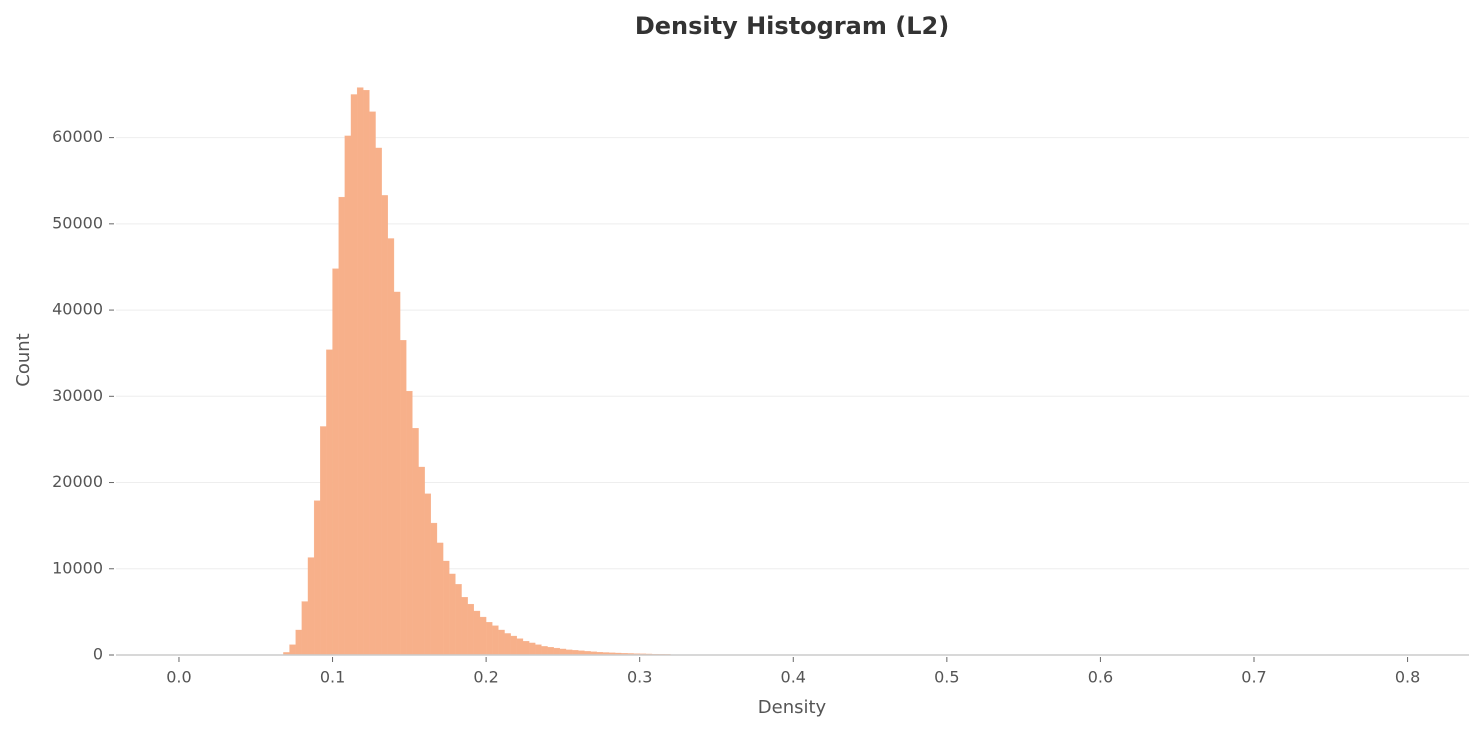  Describe the element at coordinates (77, 222) in the screenshot. I see `y-tick-label: 50000` at that location.